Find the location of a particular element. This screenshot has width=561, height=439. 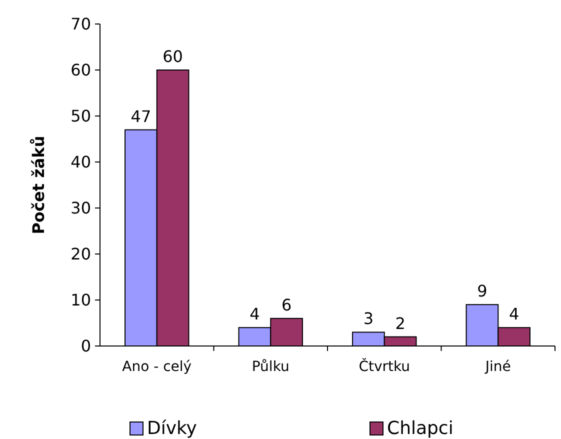

legend-label: Chlapci is located at coordinates (420, 428).